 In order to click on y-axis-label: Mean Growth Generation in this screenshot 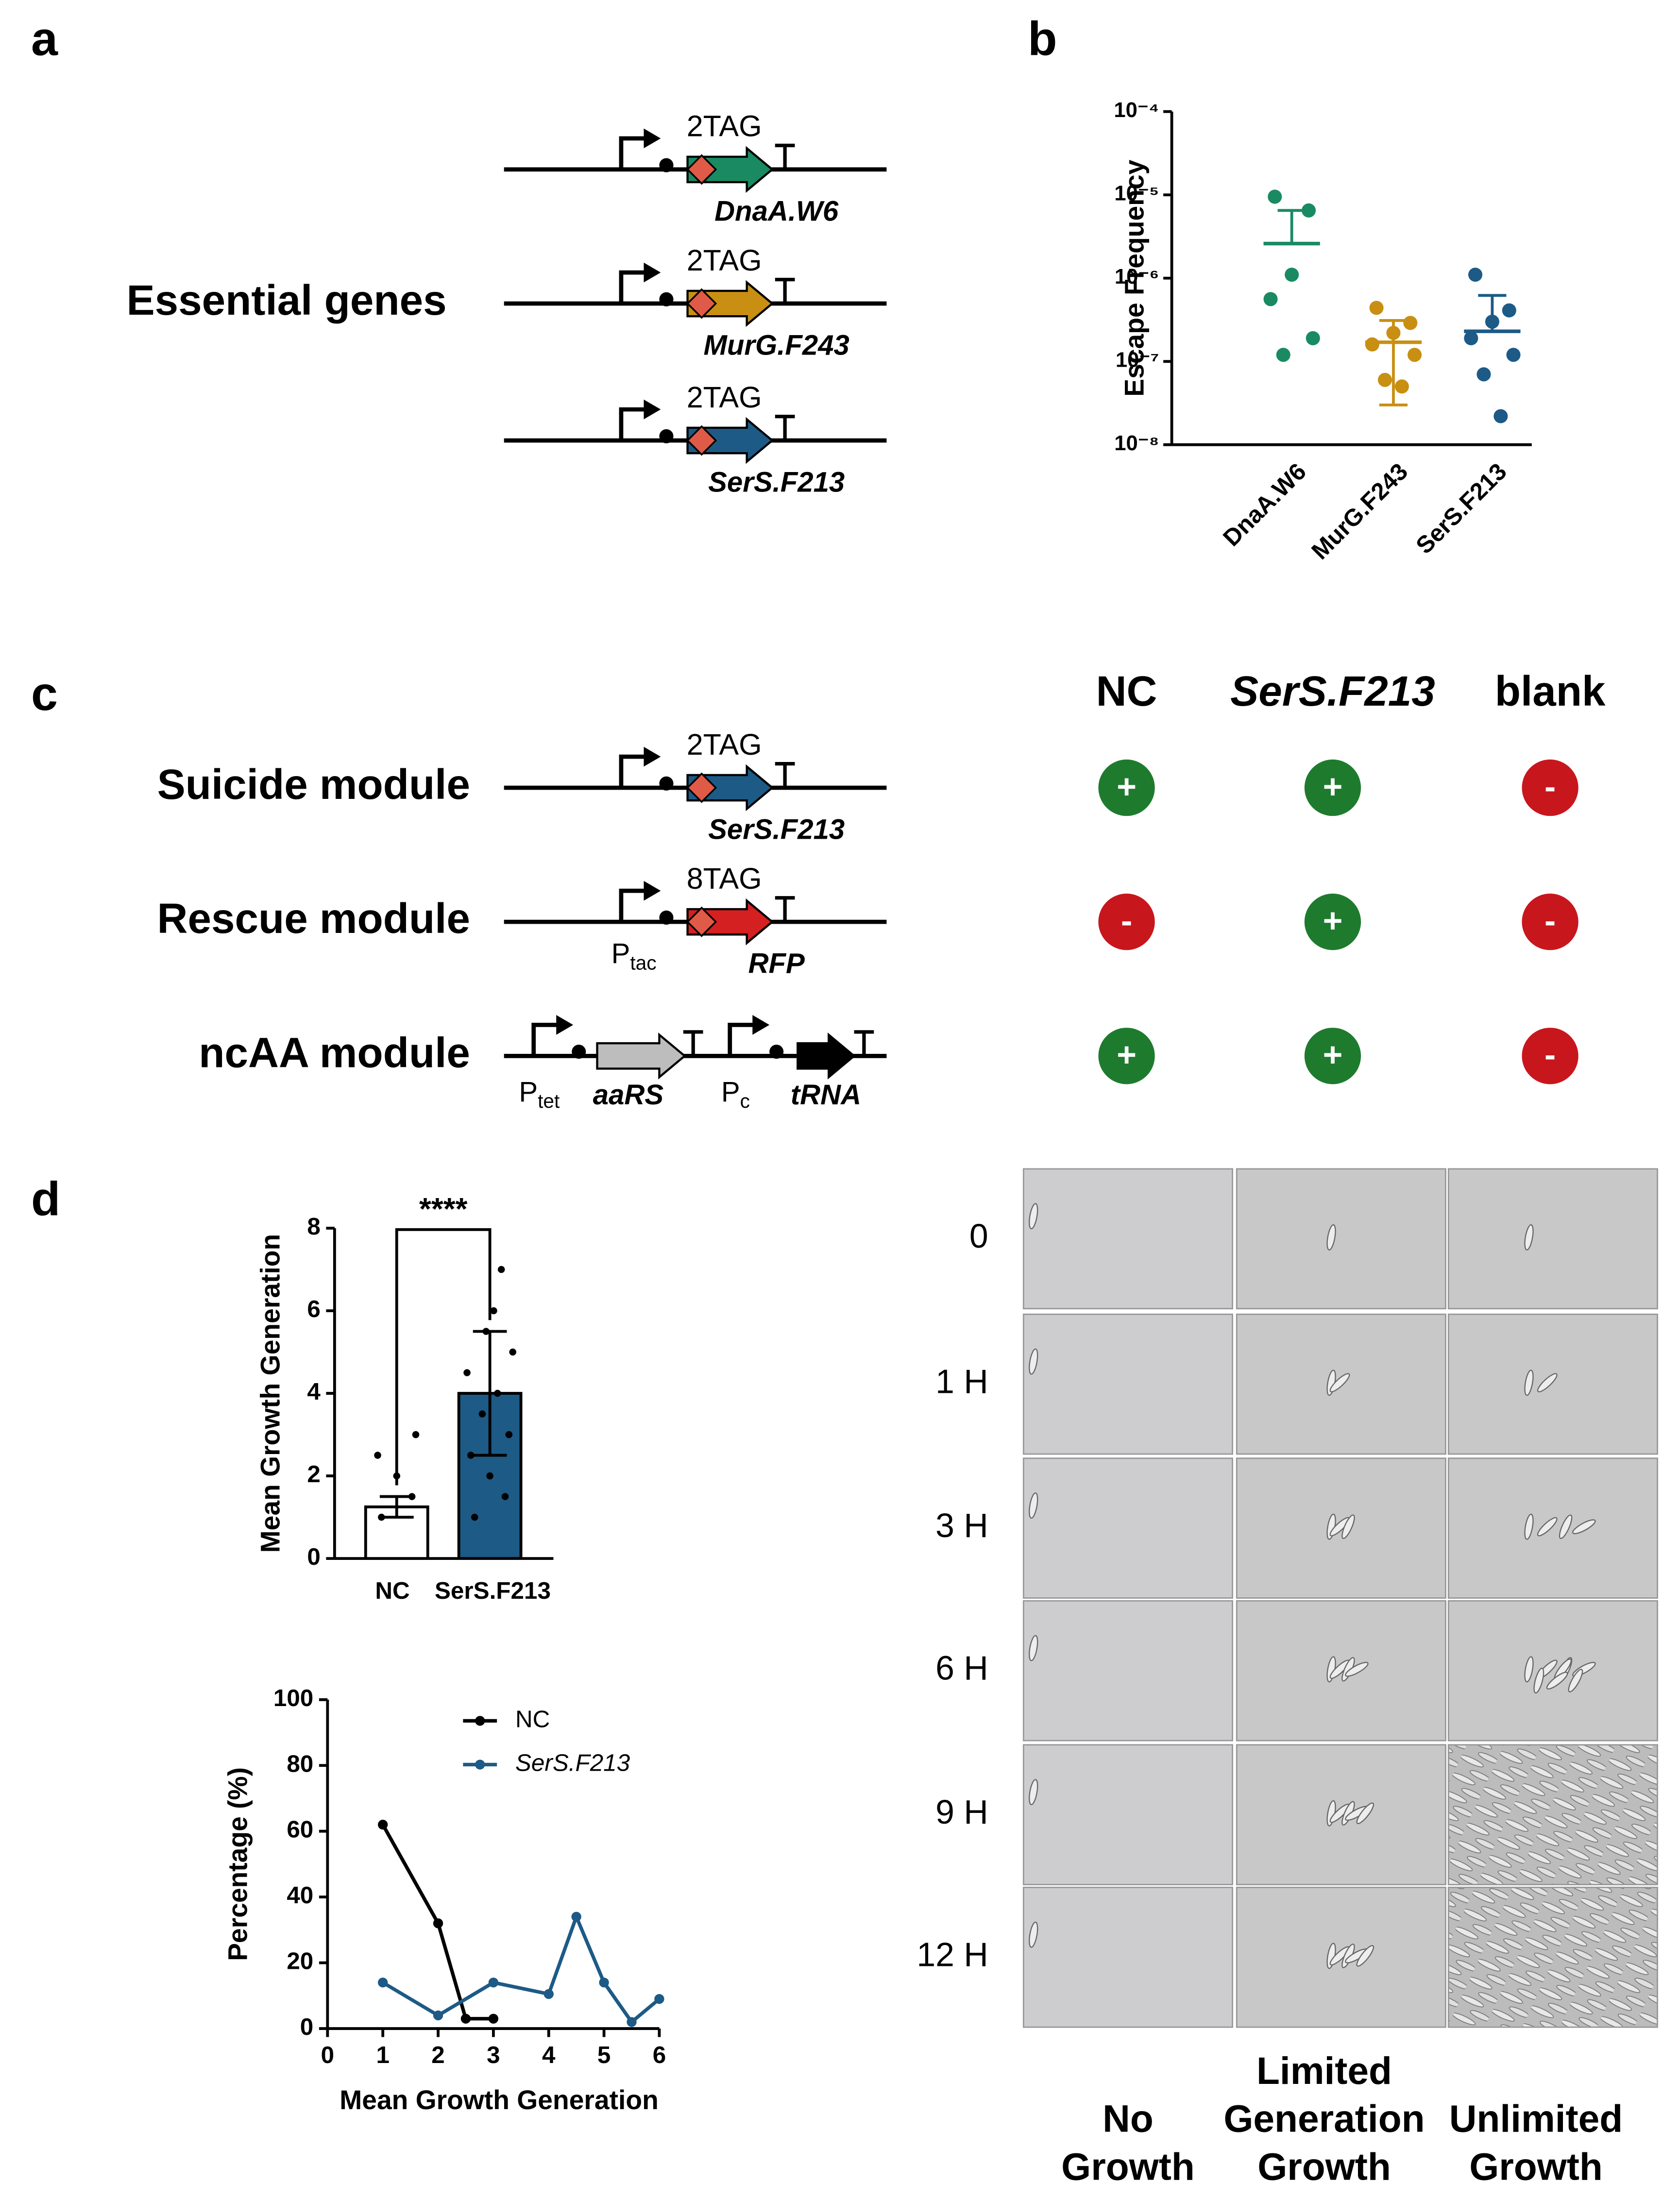, I will do `click(270, 1393)`.